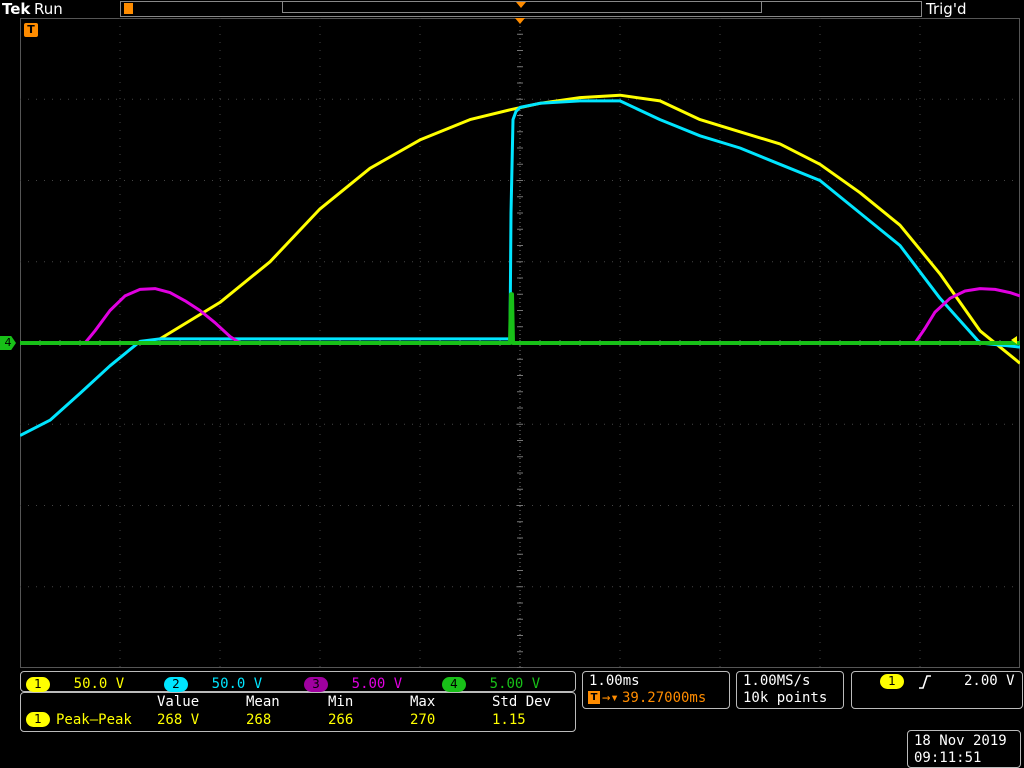  Describe the element at coordinates (1014, 340) in the screenshot. I see `trigger-level-arrow-icon` at that location.